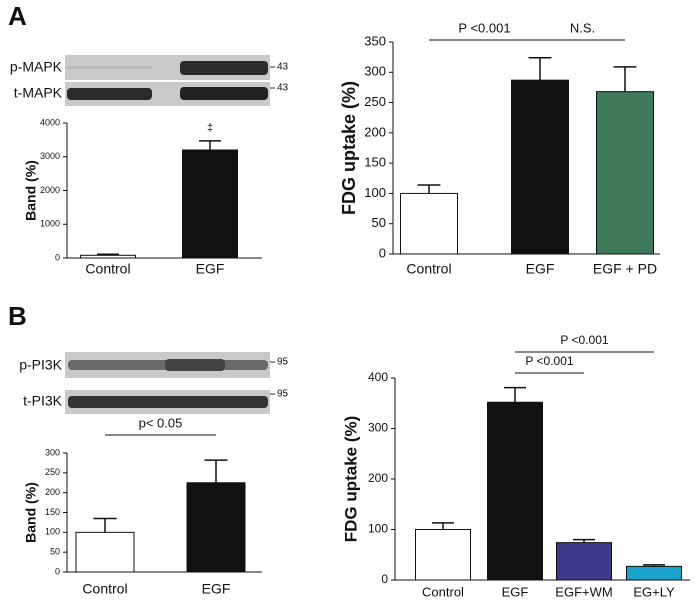 The height and width of the screenshot is (607, 700). Describe the element at coordinates (50, 190) in the screenshot. I see `y-tick-label: 2000` at that location.